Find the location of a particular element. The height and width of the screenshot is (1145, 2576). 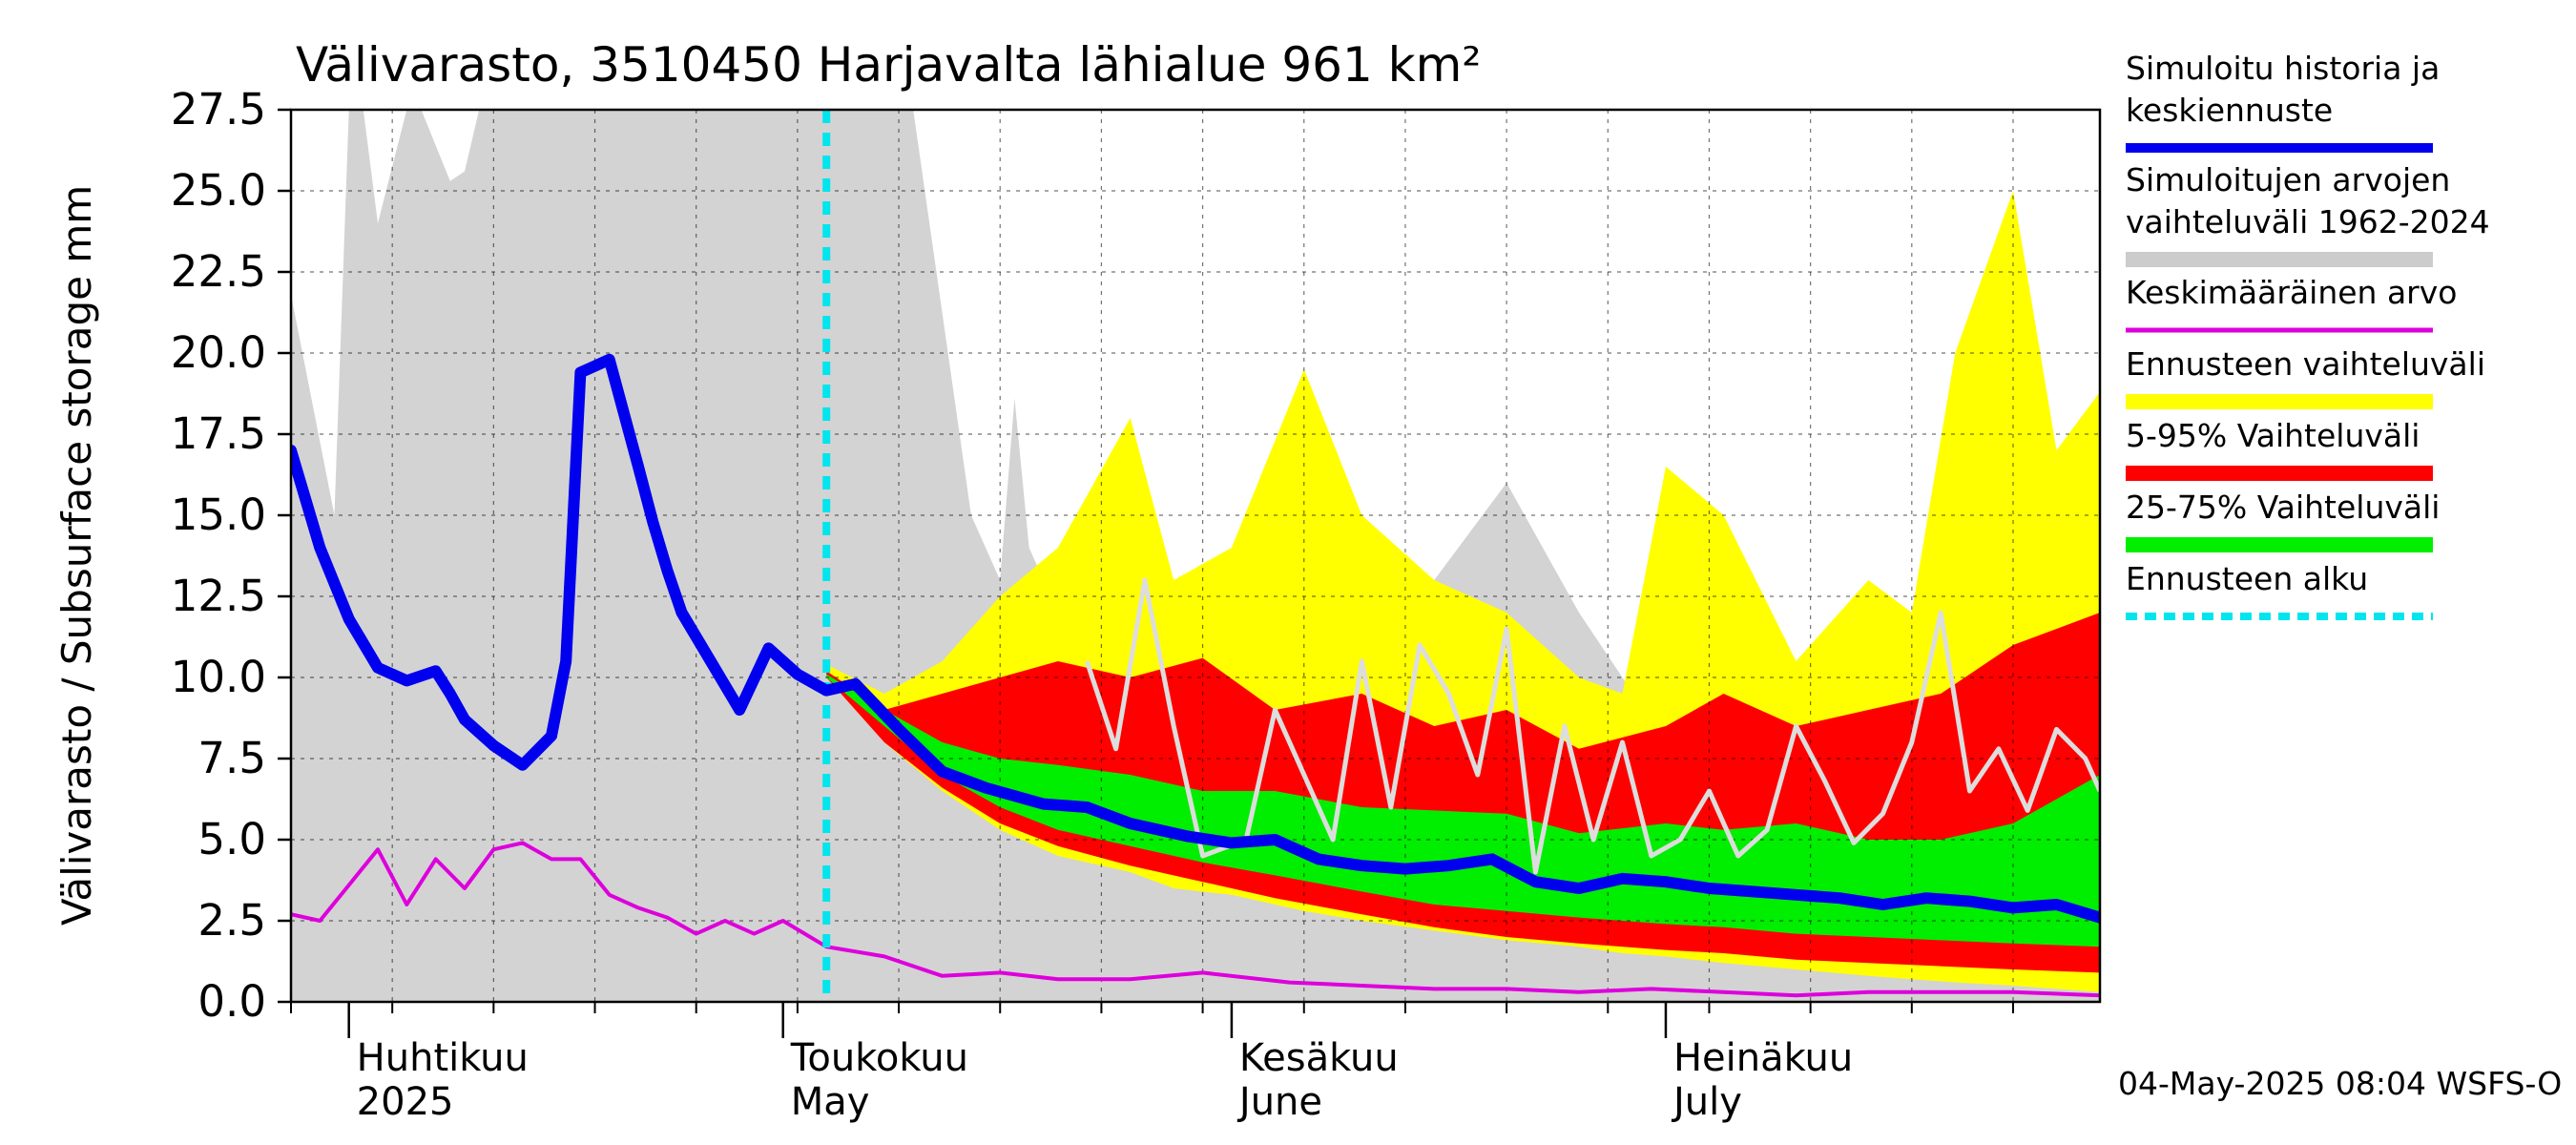

legend-item-25-75-vaihteluvali: 25-75% Vaihteluväli is located at coordinates (2283, 520).